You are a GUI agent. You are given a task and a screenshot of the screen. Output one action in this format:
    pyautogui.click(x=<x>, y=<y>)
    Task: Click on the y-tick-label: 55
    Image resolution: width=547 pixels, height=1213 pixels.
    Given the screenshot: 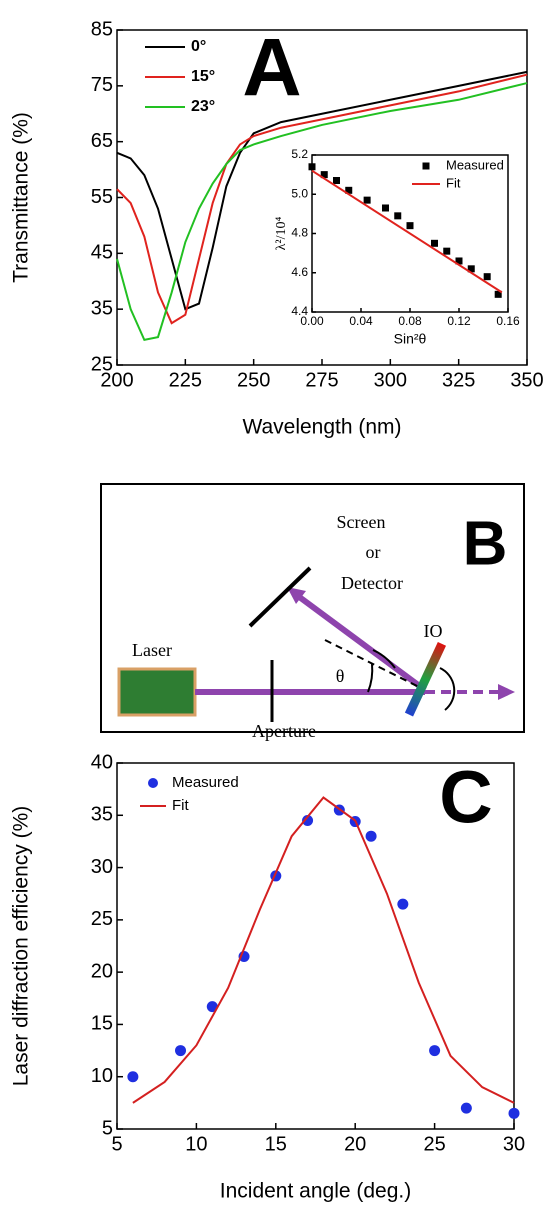 What is the action you would take?
    pyautogui.click(x=102, y=197)
    